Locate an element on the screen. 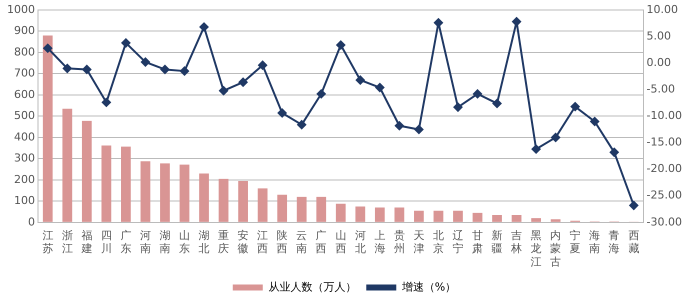 This screenshot has height=303, width=693. x-tick-label: 江苏 is located at coordinates (48, 242).